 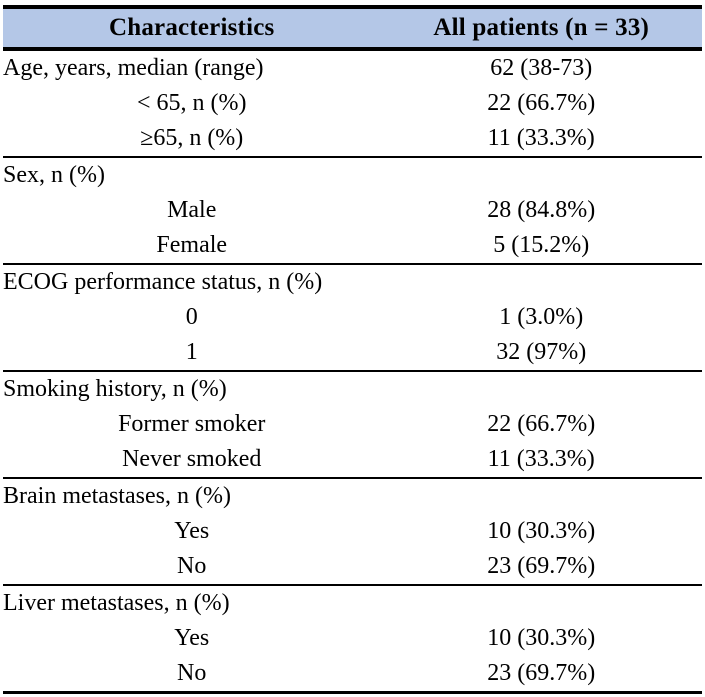 What do you see at coordinates (192, 174) in the screenshot?
I see `row-label: Sex, n (%)` at bounding box center [192, 174].